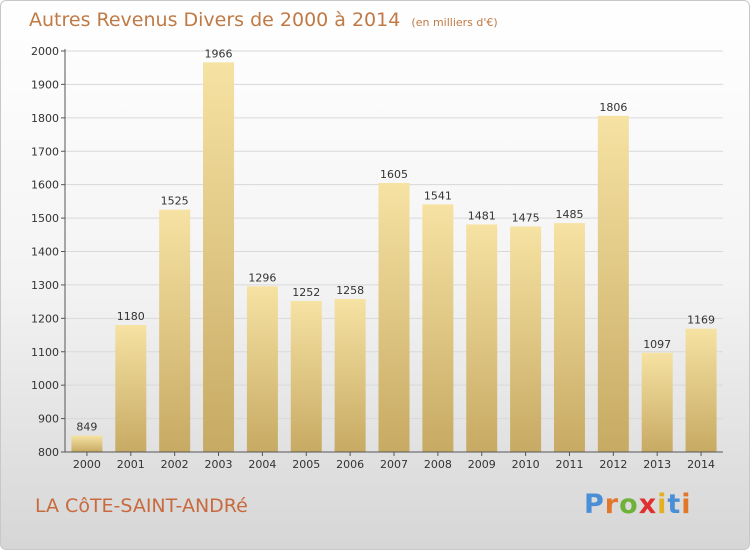  Describe the element at coordinates (454, 22) in the screenshot. I see `chart-unit: (en milliers d'€)` at that location.